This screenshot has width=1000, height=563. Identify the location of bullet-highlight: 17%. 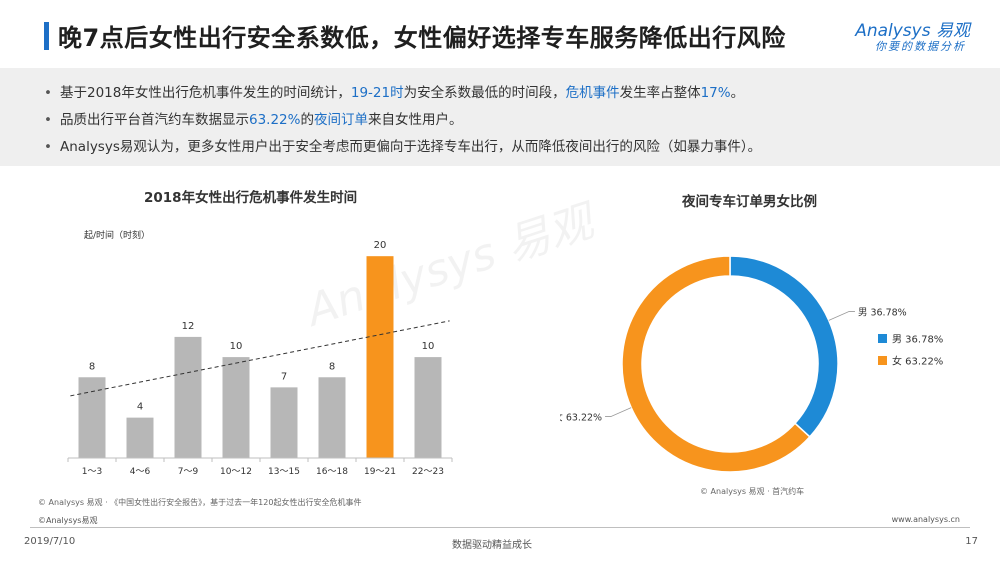
(715, 93).